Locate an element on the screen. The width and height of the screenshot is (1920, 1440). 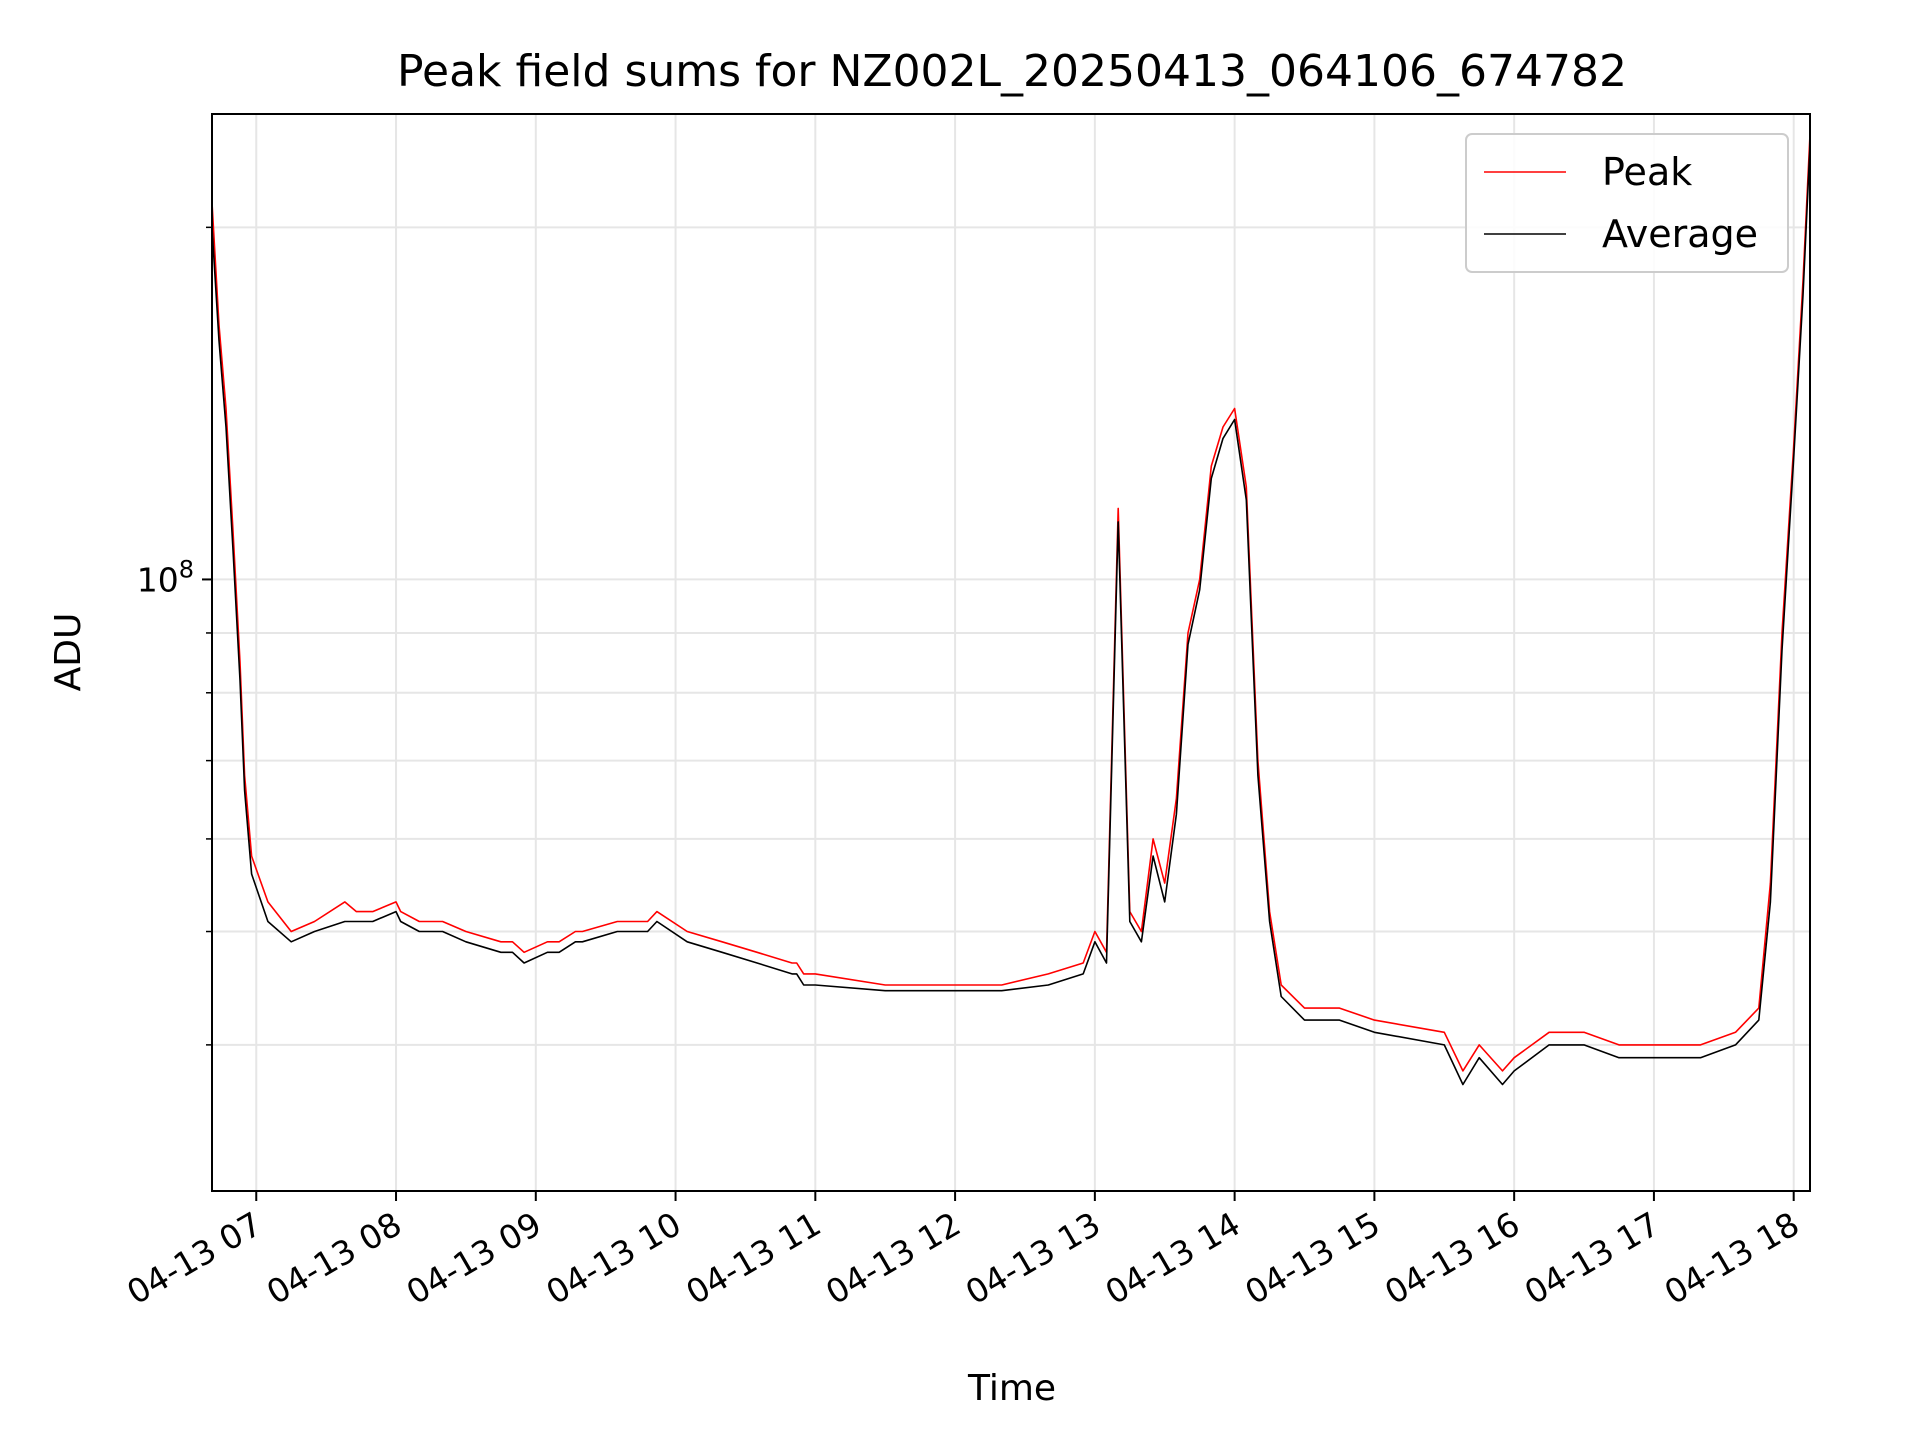
x-tick-label: 04-13 13 is located at coordinates (1033, 1258).